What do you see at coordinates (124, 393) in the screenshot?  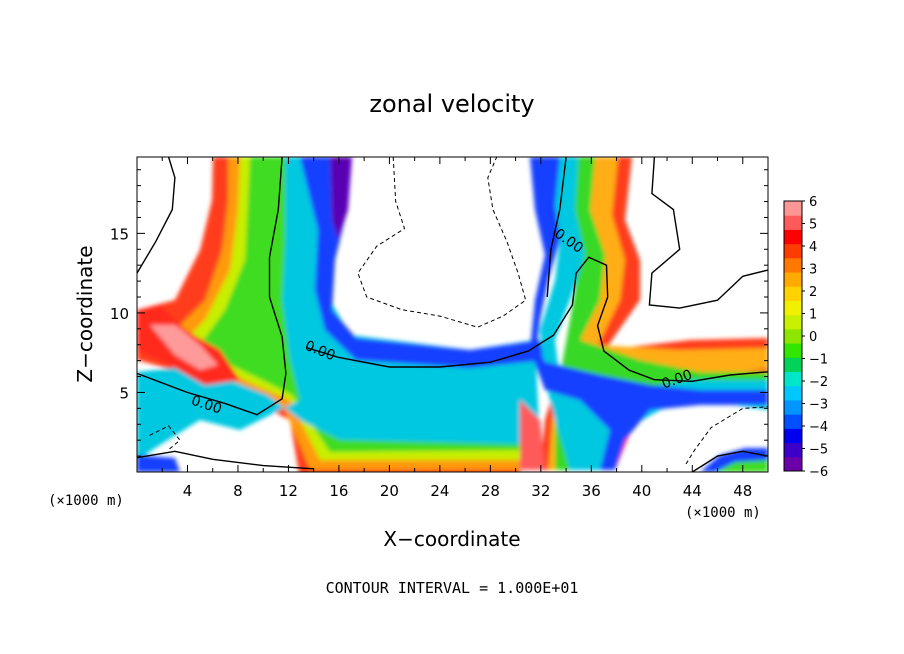 I see `y-tick-label: 5` at bounding box center [124, 393].